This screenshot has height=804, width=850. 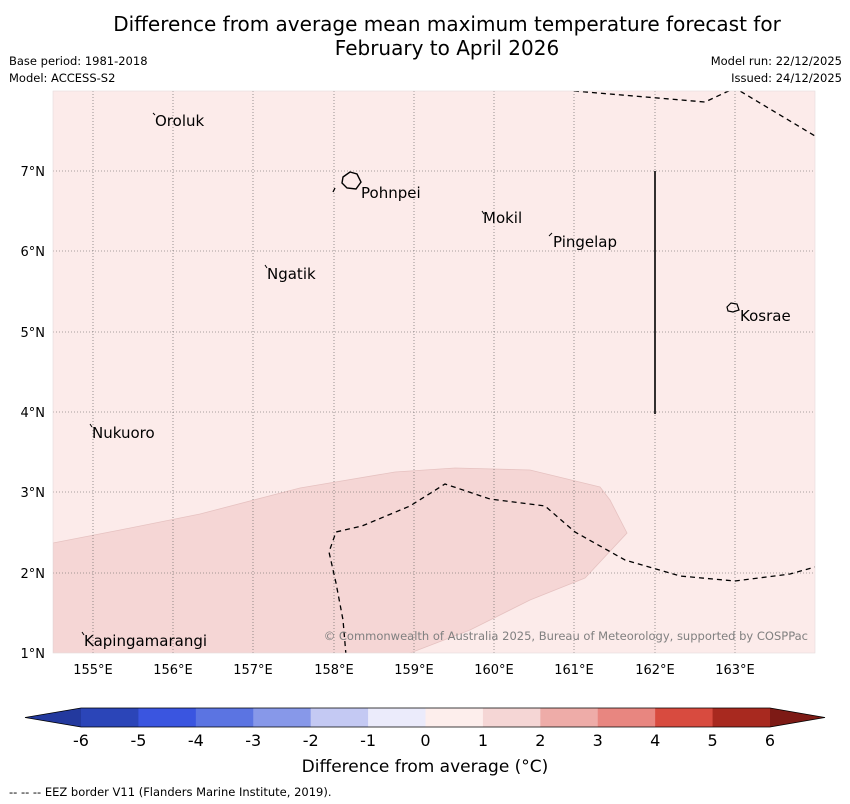 What do you see at coordinates (334, 670) in the screenshot?
I see `lon-label: 158°E` at bounding box center [334, 670].